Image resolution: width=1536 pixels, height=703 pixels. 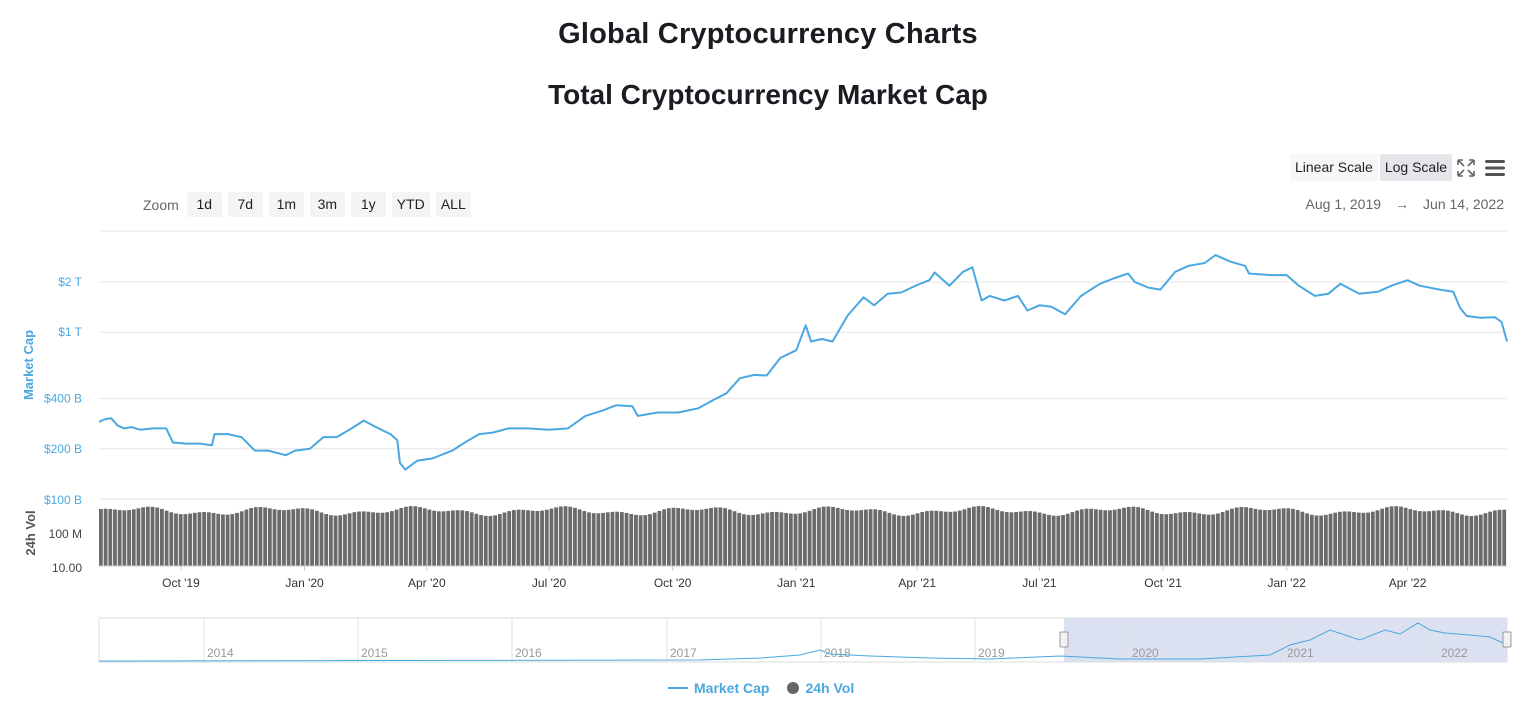 I want to click on navigator-handle-right, so click(x=1507, y=639).